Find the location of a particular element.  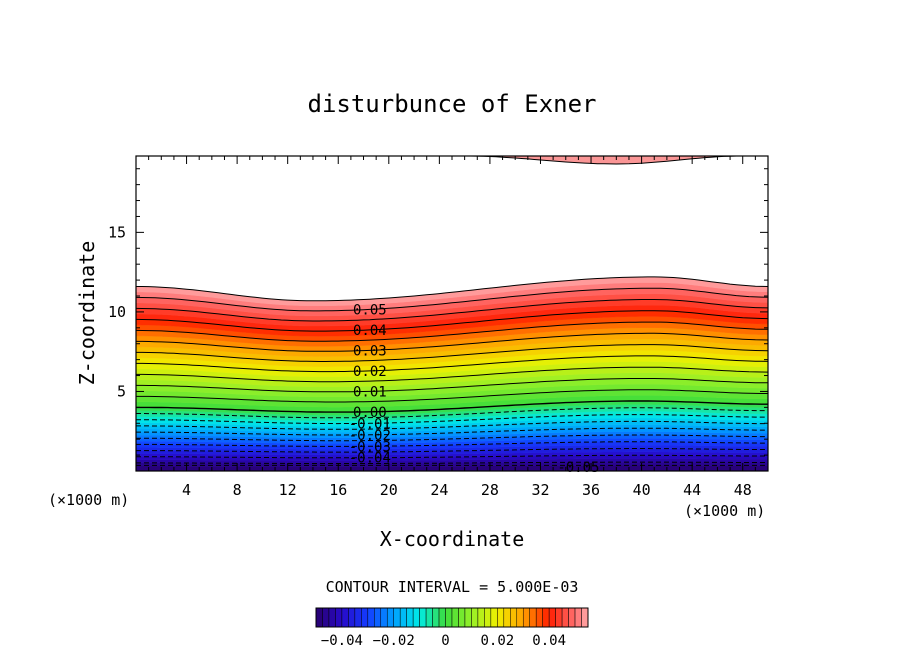

x-axis-label: X-coordinate is located at coordinates (452, 539).